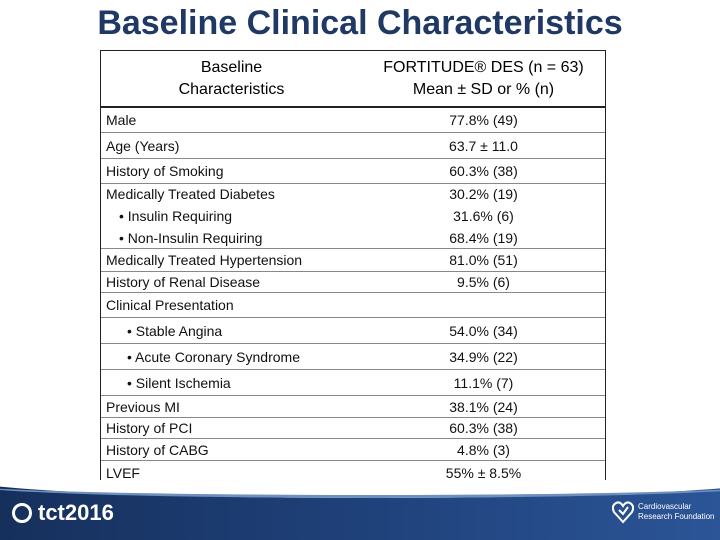 The image size is (720, 540). What do you see at coordinates (483, 145) in the screenshot?
I see `row-value: 63.7 ± 11.0` at bounding box center [483, 145].